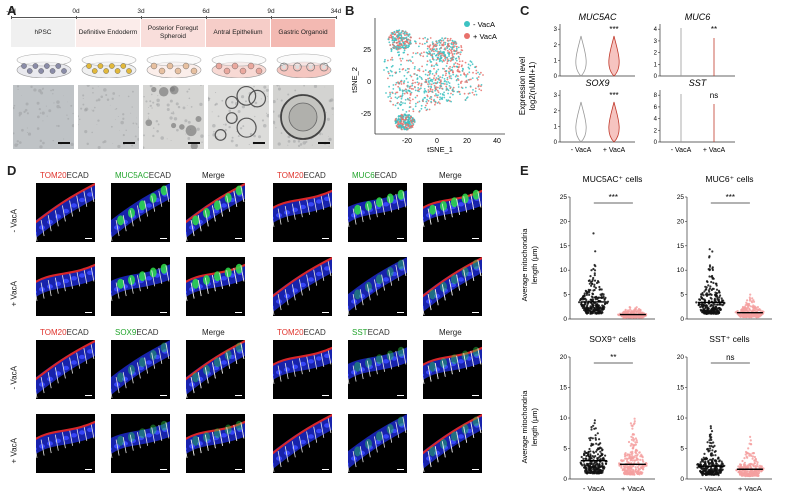 The width and height of the screenshot is (800, 504). What do you see at coordinates (613, 357) in the screenshot?
I see `significance-label: **` at bounding box center [613, 357].